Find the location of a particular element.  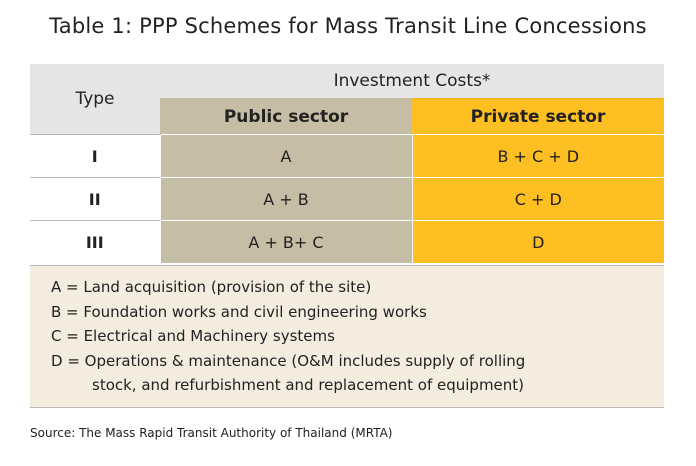

type-header: Type is located at coordinates (95, 99).